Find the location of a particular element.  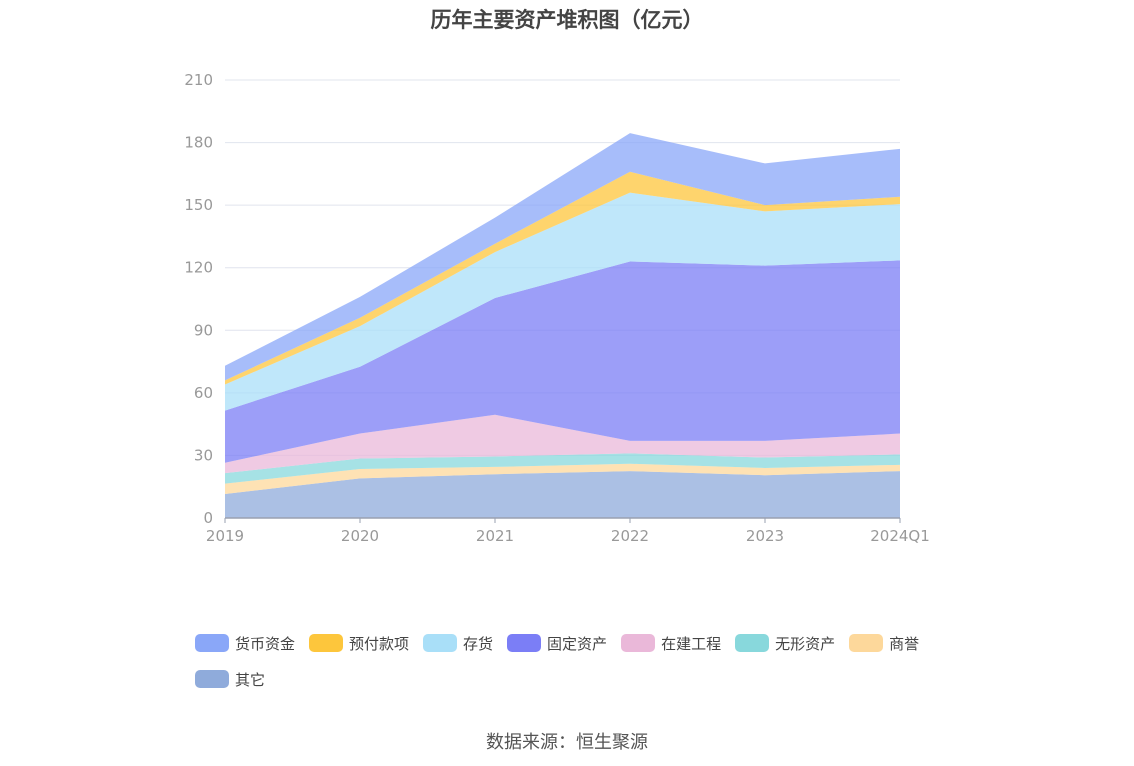

x-tick-label: 2020 is located at coordinates (360, 536).